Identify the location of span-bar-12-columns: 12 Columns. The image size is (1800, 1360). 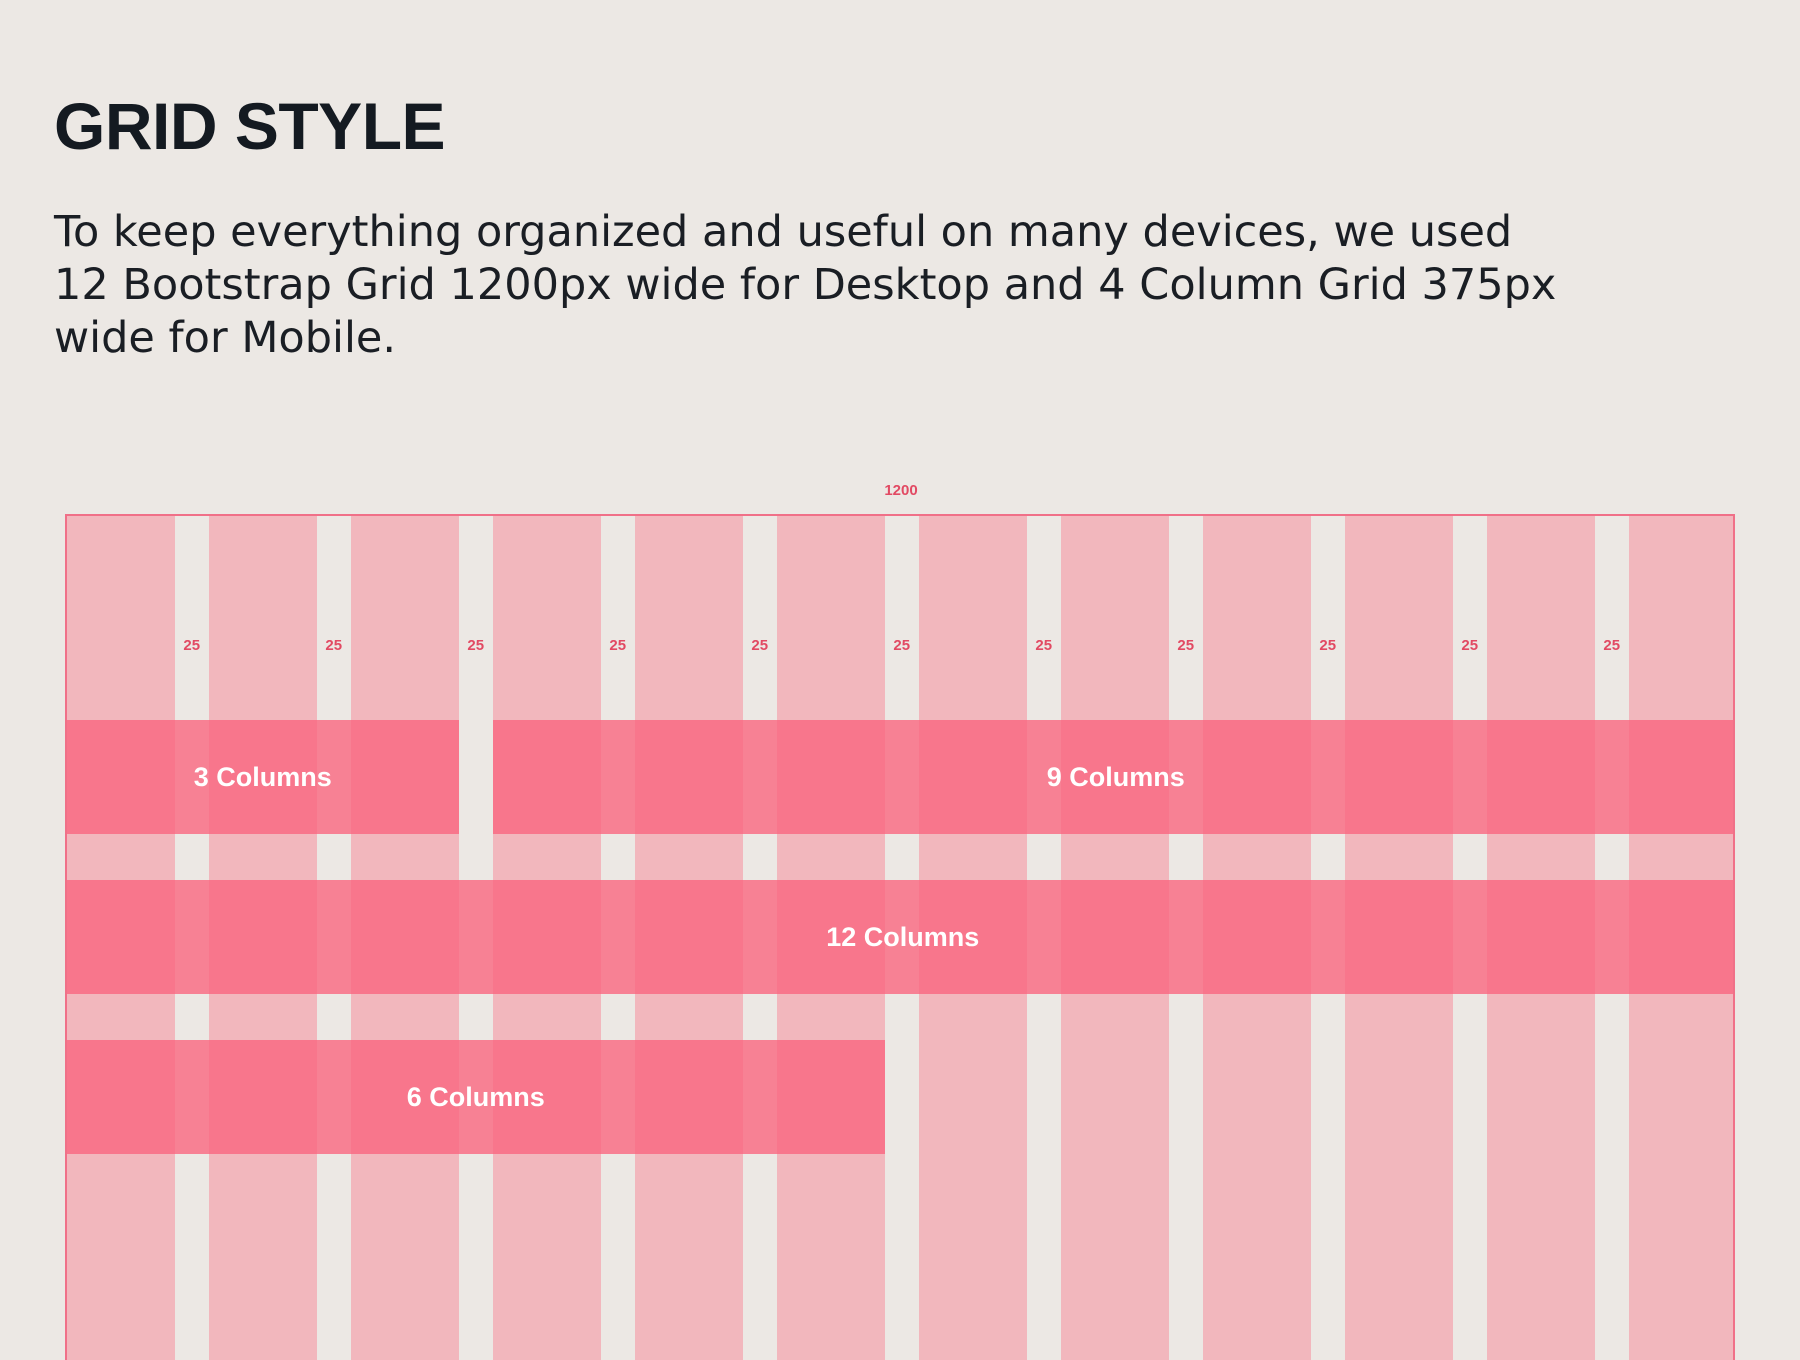
(900, 937).